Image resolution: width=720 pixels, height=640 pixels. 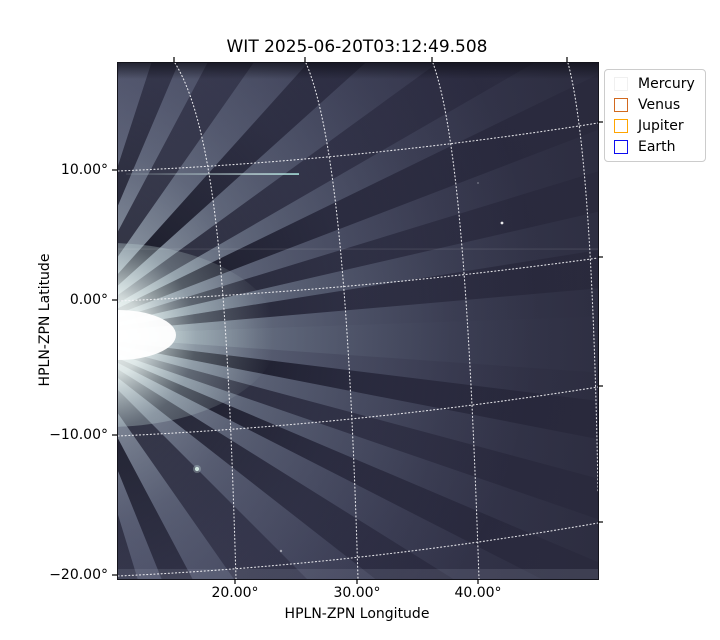 What do you see at coordinates (357, 593) in the screenshot?
I see `x-tick-label: 30.00°` at bounding box center [357, 593].